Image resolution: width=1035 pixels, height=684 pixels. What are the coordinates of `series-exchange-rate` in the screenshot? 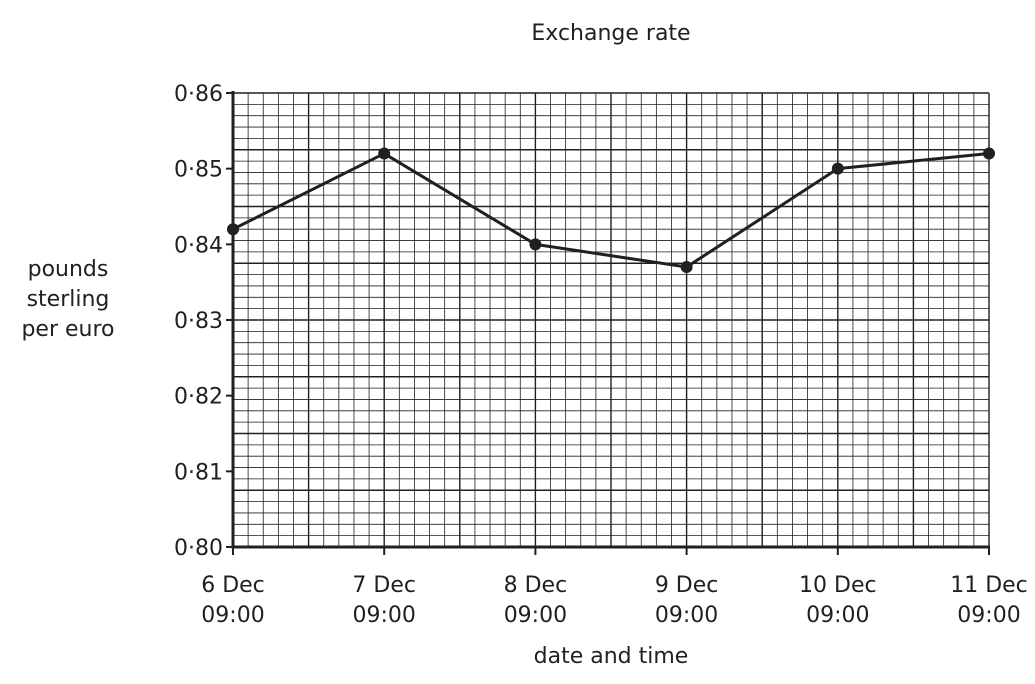 It's located at (611, 210).